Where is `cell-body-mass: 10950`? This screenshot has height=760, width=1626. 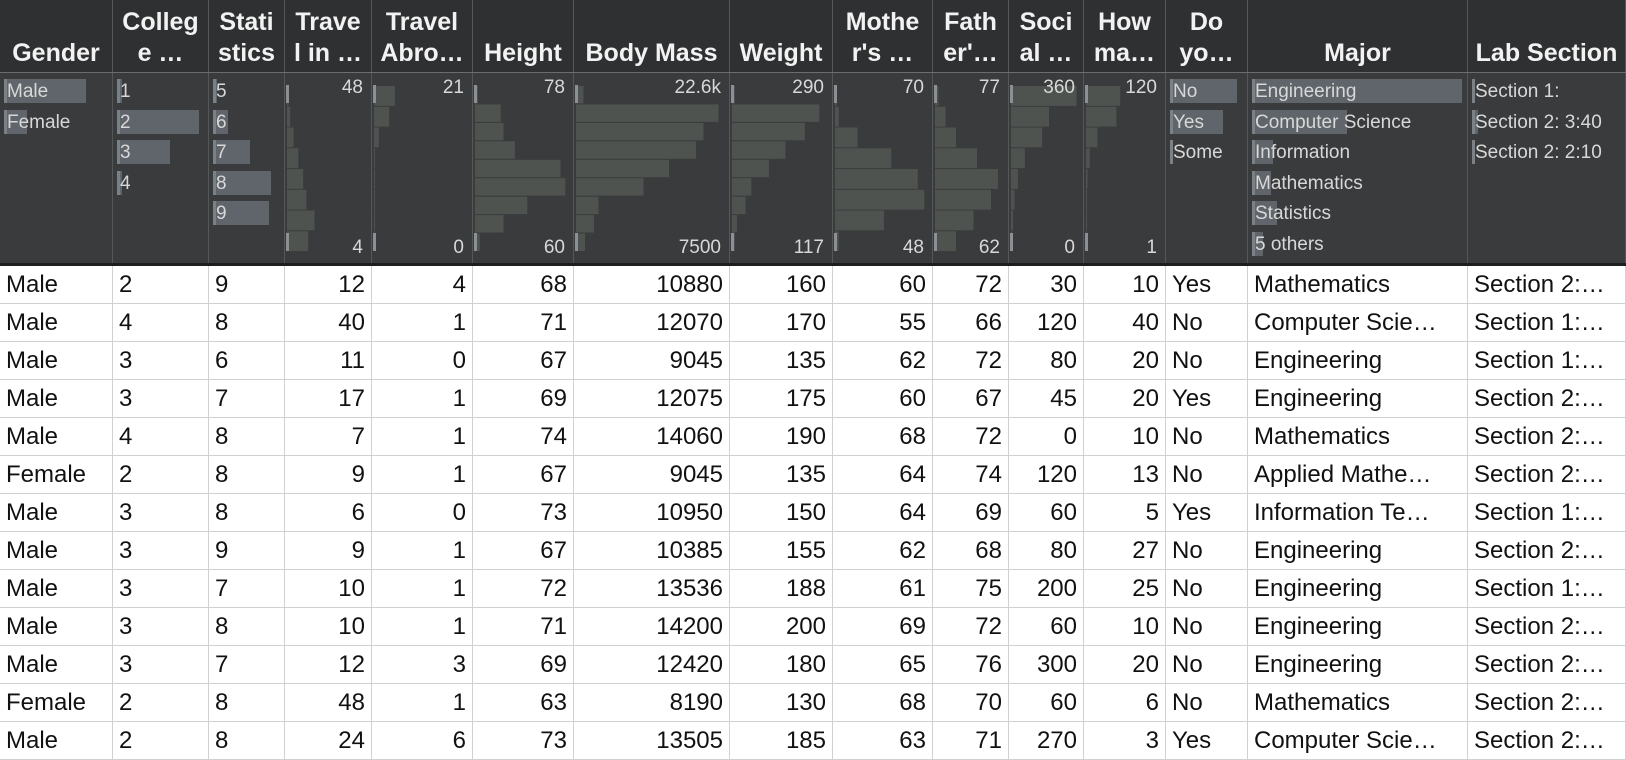
cell-body-mass: 10950 is located at coordinates (652, 512).